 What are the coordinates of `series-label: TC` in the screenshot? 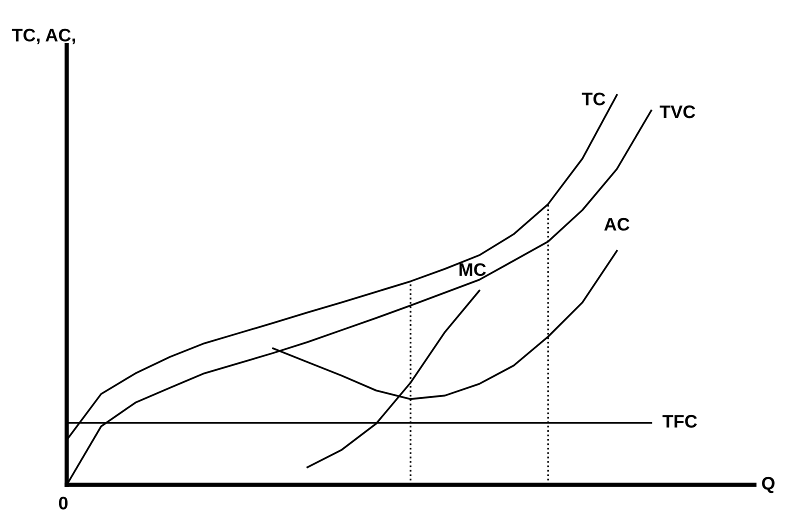 It's located at (594, 99).